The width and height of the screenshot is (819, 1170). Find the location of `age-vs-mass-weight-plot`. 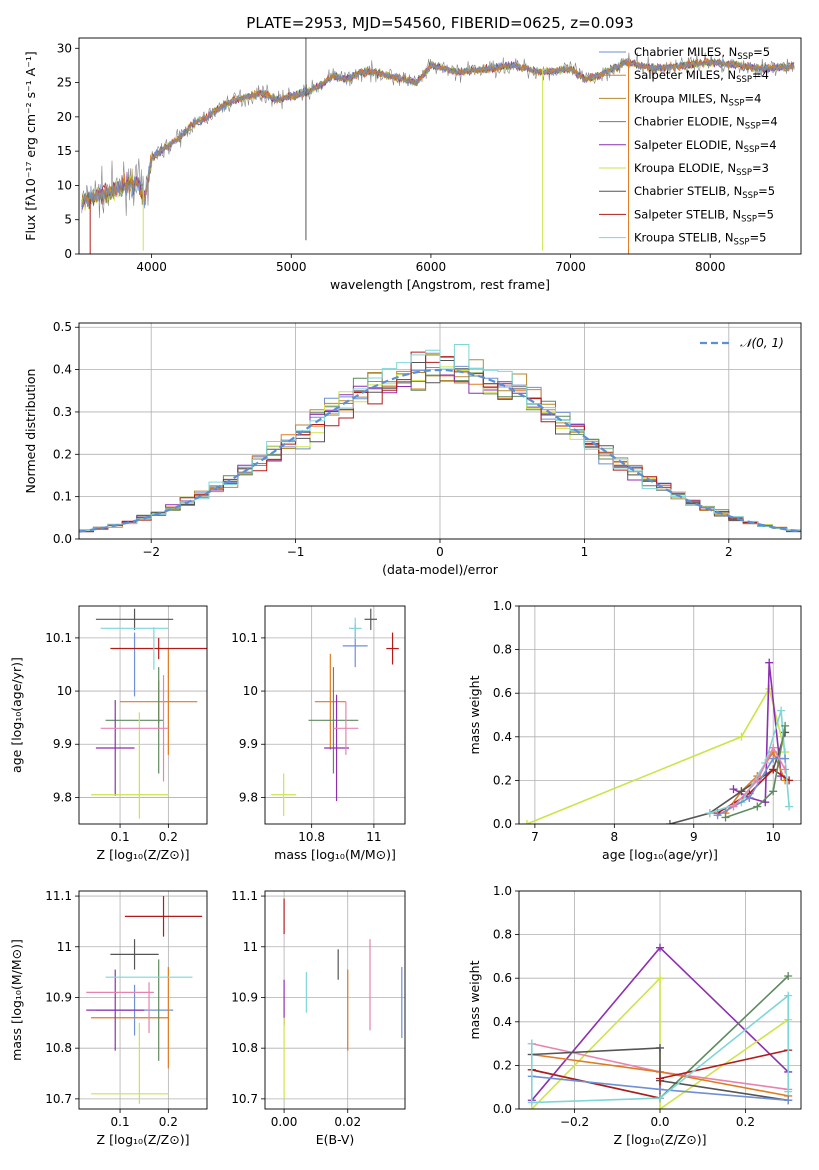

age-vs-mass-weight-plot is located at coordinates (658, 741).